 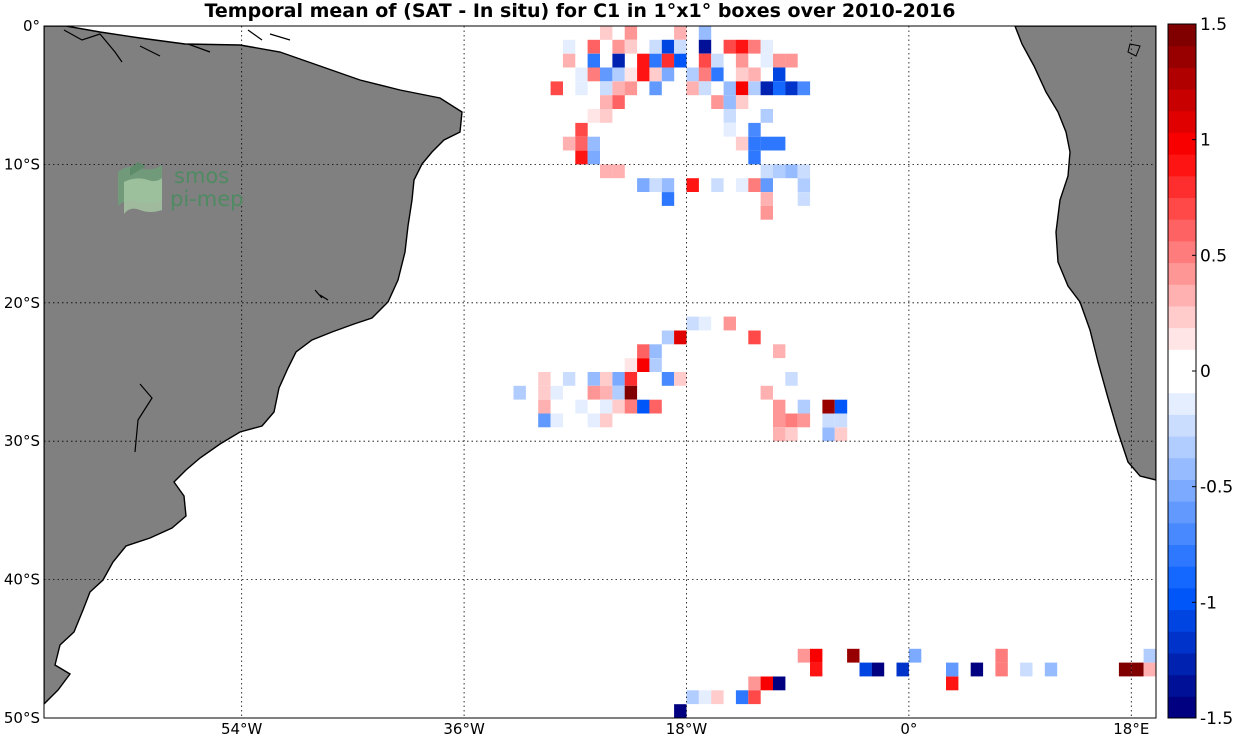 I want to click on colorbar-tick-label: 0, so click(x=1205, y=372).